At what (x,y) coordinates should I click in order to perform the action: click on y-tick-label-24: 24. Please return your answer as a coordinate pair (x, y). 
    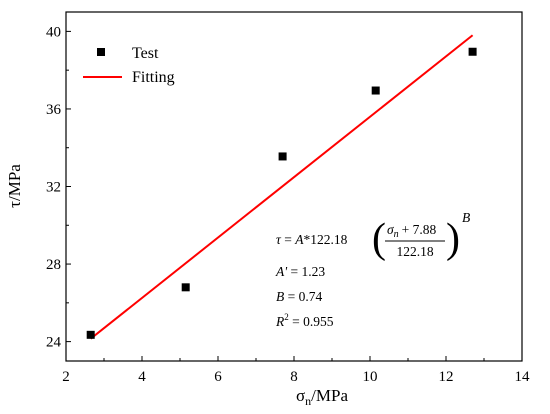
    Looking at the image, I should click on (54, 343).